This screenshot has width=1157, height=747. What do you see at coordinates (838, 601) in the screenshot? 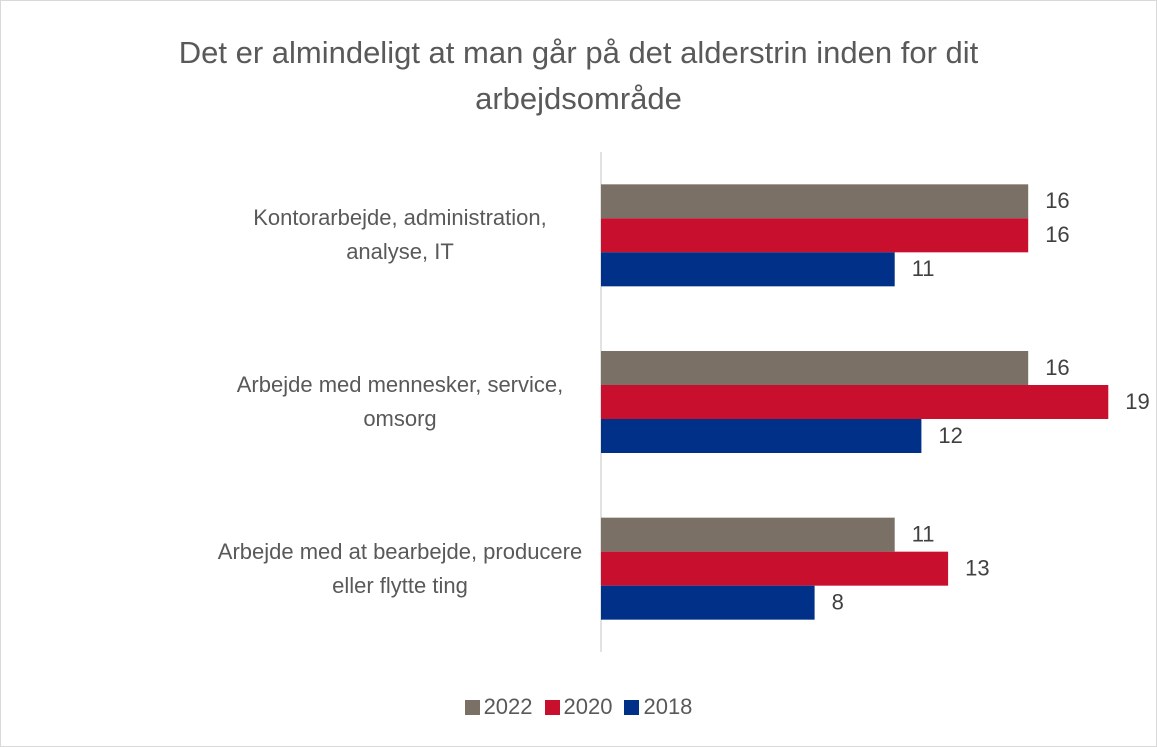
I see `data-label: 8` at bounding box center [838, 601].